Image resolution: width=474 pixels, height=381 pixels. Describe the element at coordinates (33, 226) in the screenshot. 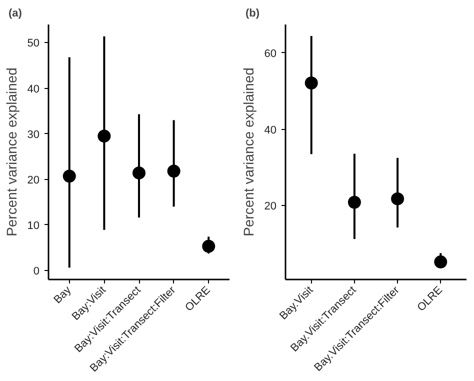

I see `y-tick-label: 10` at that location.